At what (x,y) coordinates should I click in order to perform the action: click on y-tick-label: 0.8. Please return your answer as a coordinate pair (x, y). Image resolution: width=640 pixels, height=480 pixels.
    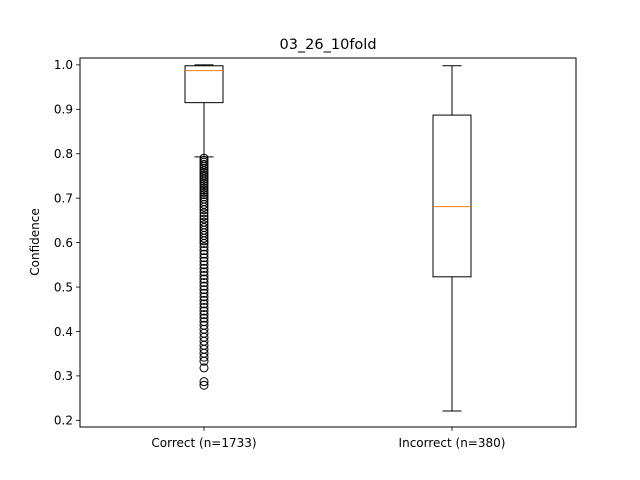
    Looking at the image, I should click on (63, 154).